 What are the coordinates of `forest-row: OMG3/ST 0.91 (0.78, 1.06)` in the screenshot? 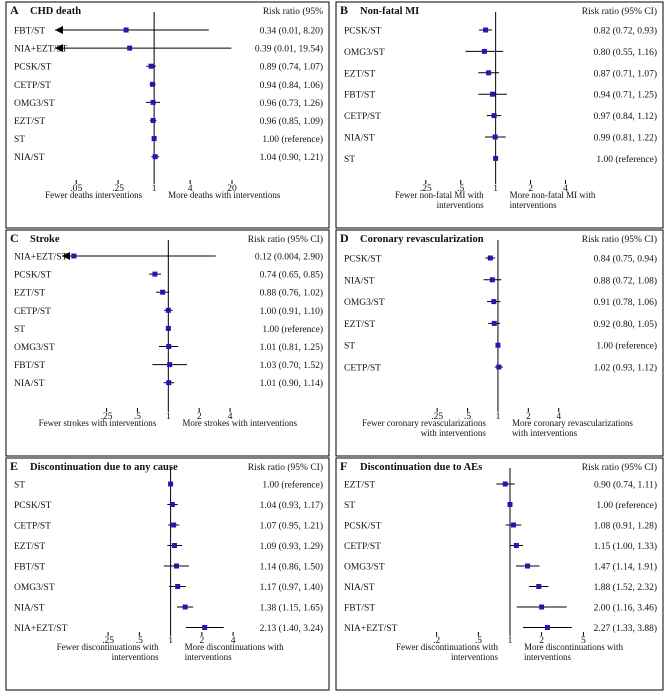 It's located at (500, 302).